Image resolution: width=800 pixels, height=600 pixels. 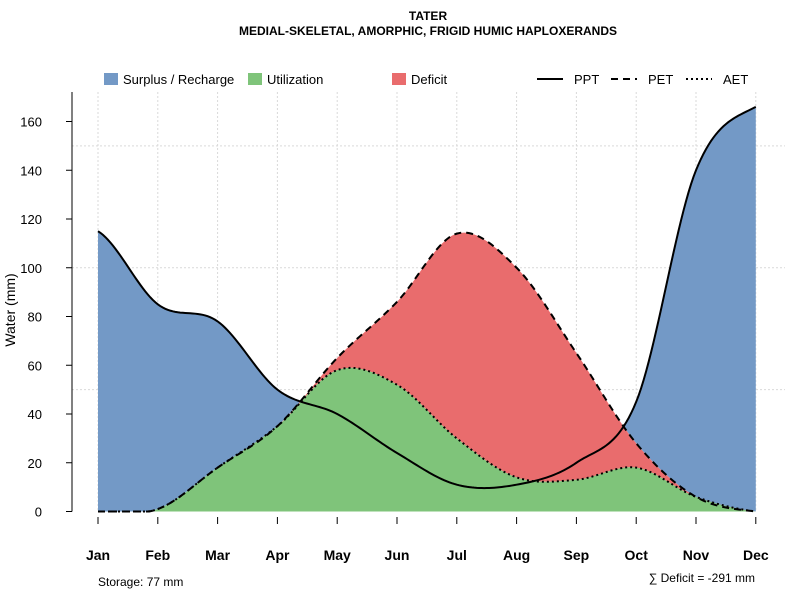 I want to click on deficit-note: ∑ Deficit = -291 mm, so click(x=702, y=578).